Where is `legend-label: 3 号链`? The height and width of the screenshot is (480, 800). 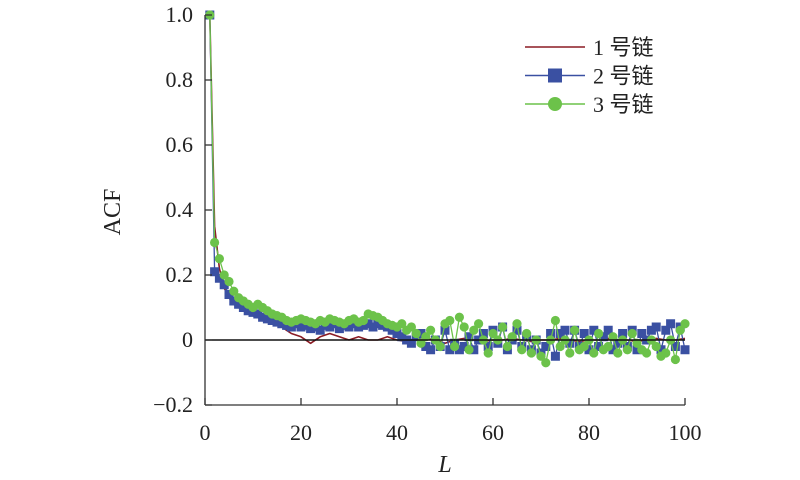 legend-label: 3 号链 is located at coordinates (623, 104).